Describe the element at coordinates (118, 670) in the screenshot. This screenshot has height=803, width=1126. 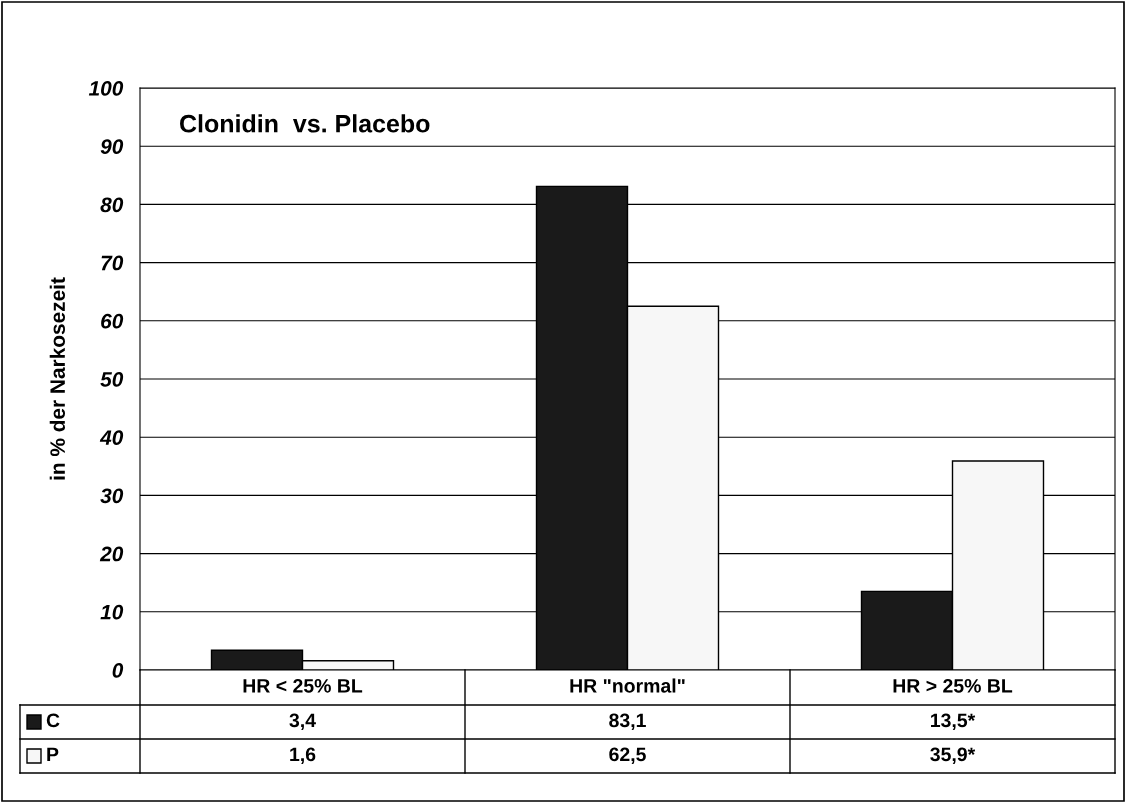
I see `y-tick-label: 0` at that location.